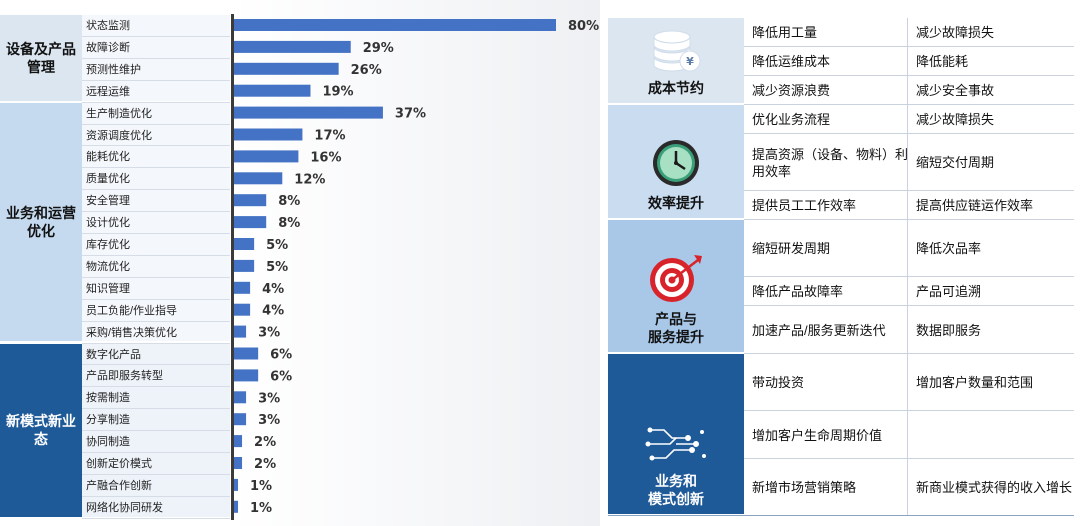  I want to click on category-tick-label: 质量优化, so click(108, 179).